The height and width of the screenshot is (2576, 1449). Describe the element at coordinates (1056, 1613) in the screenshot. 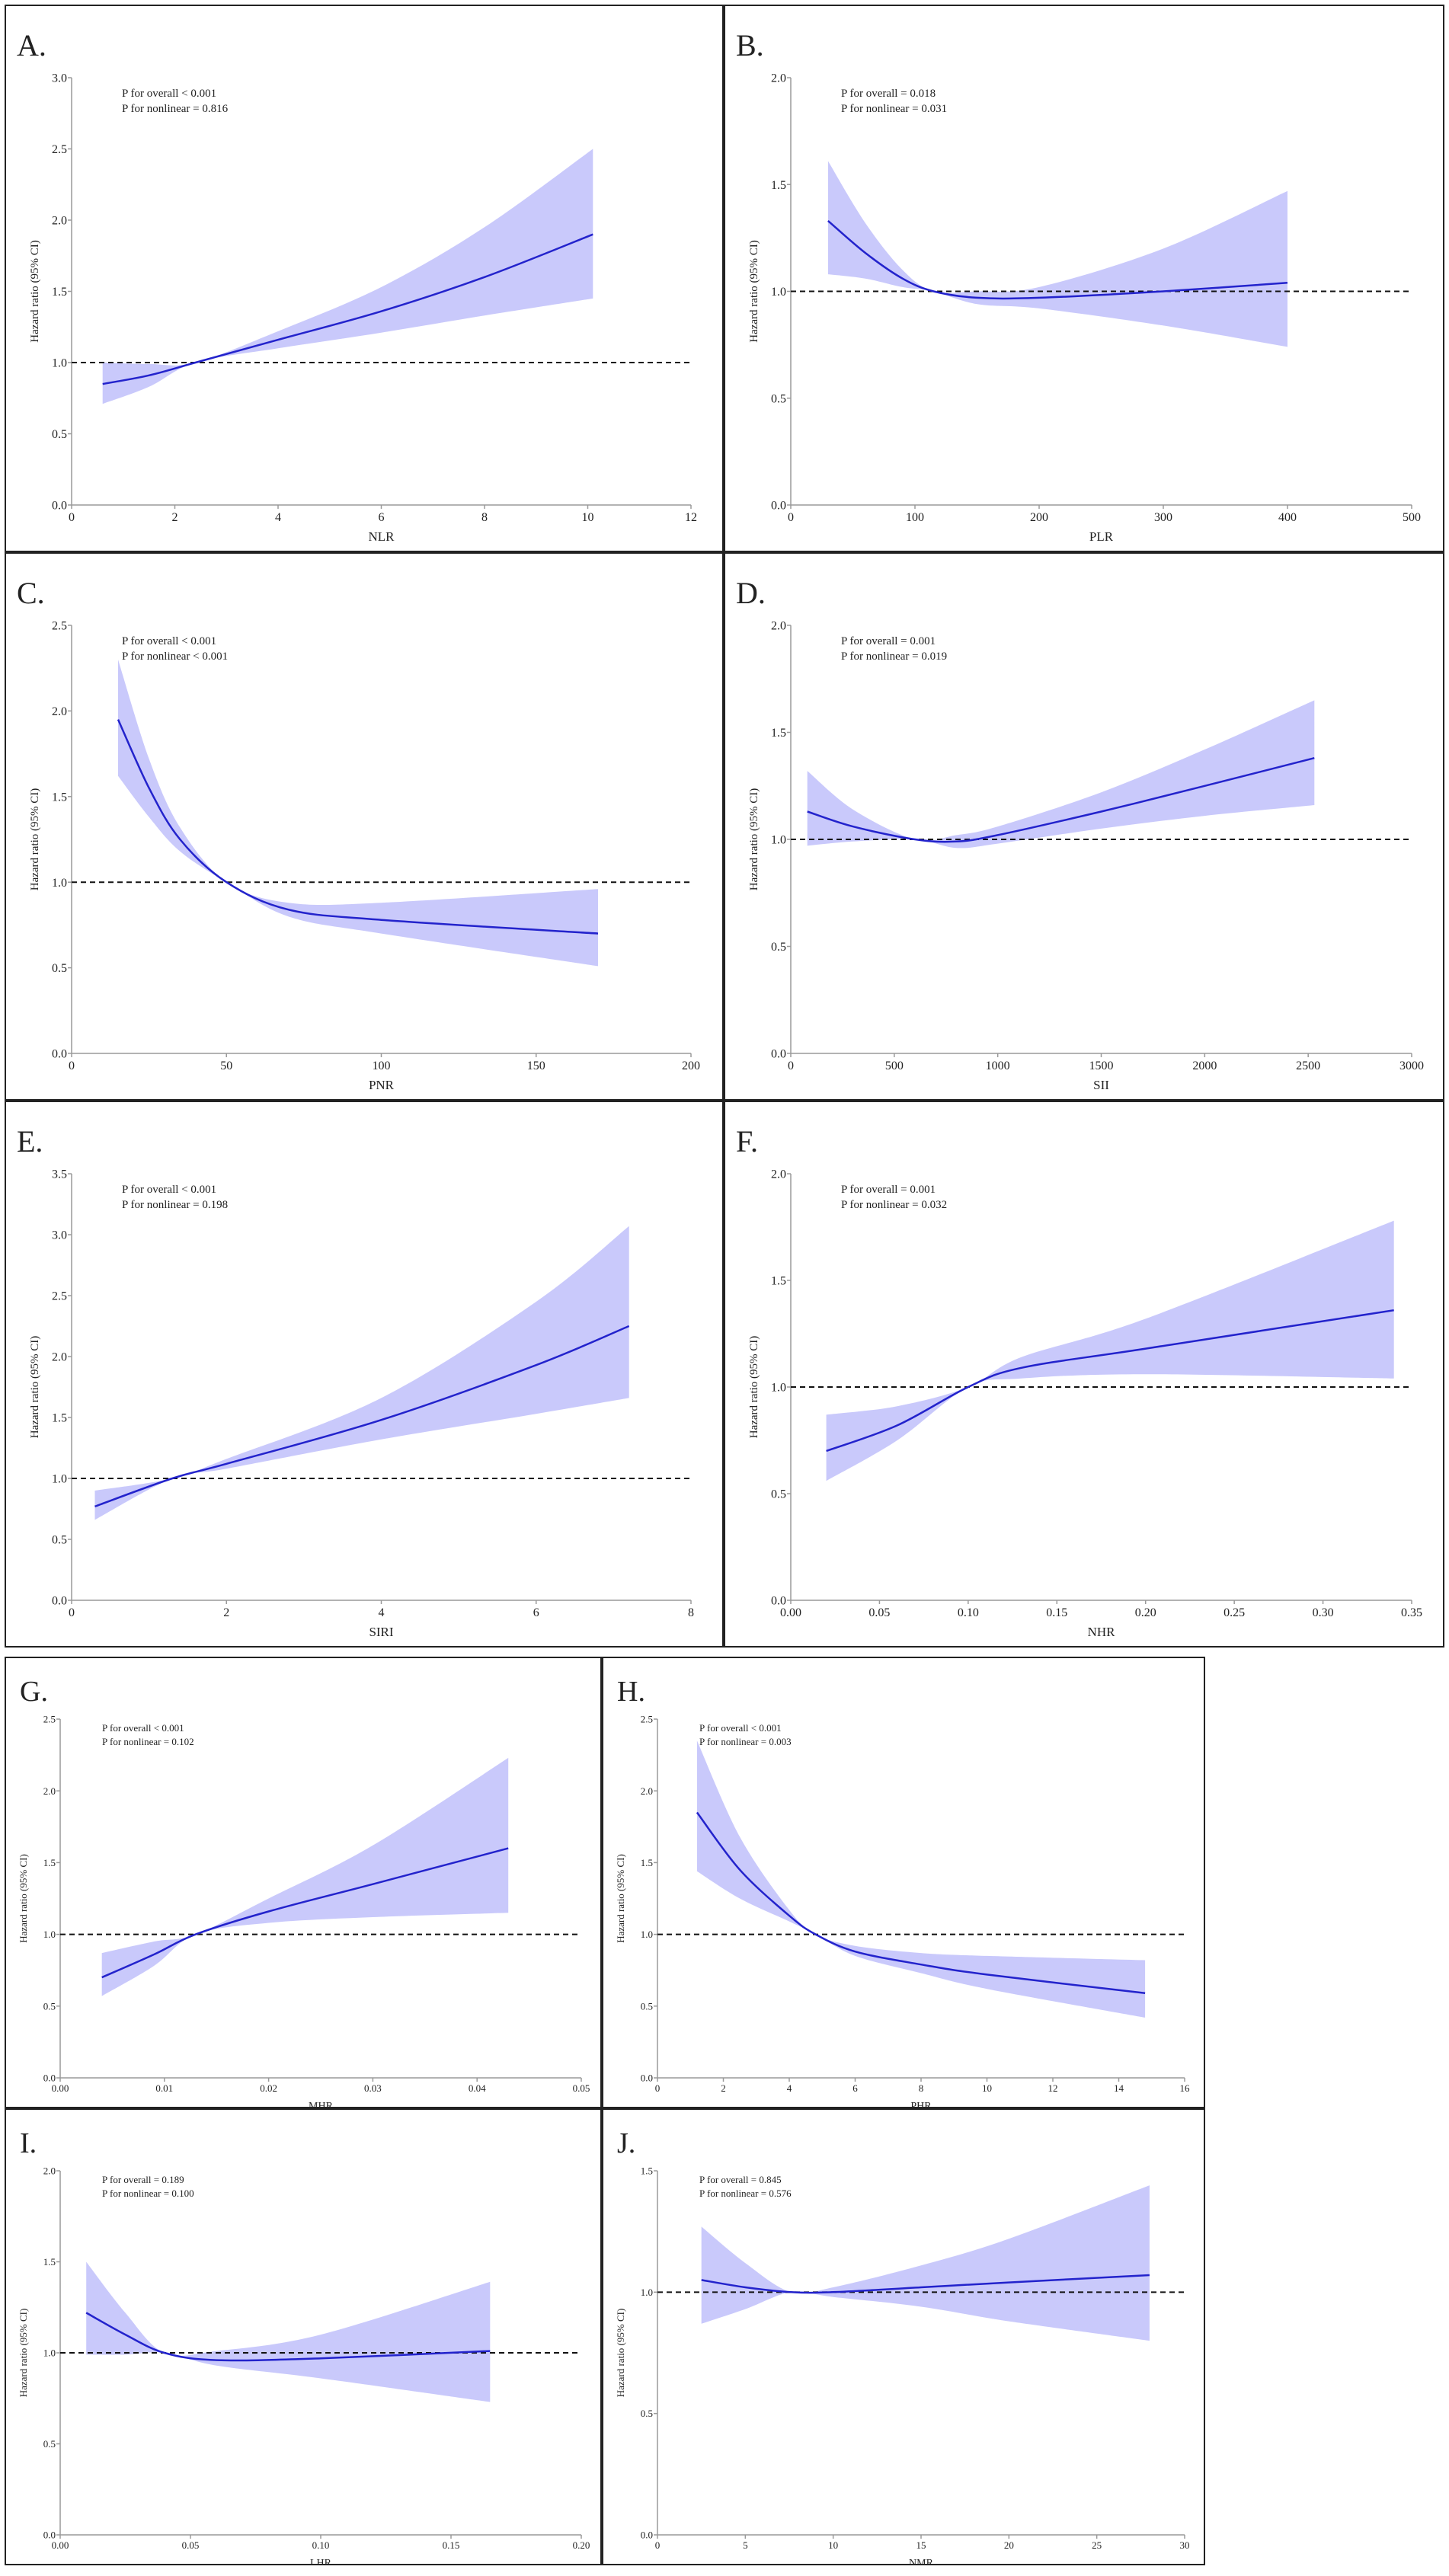

I see `x-tick-label: 0.15` at that location.